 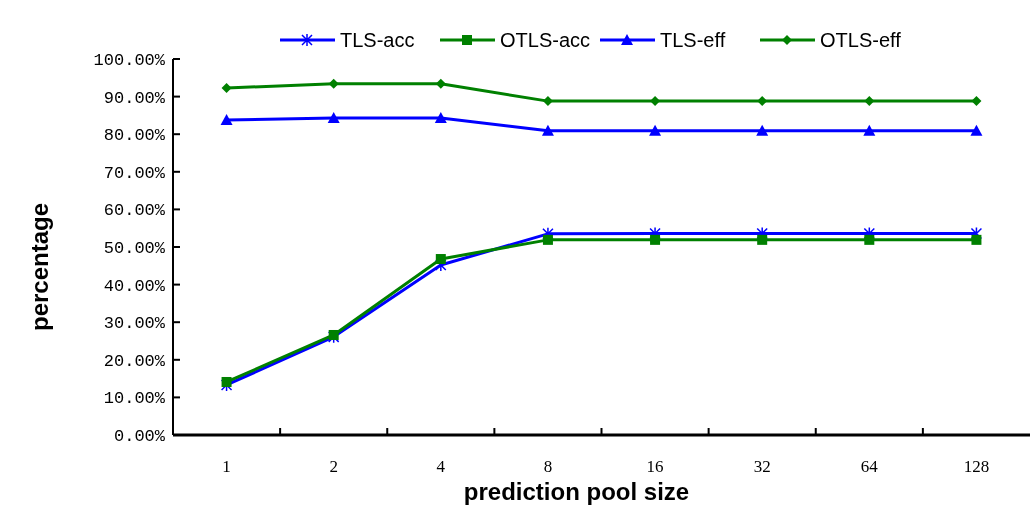 What do you see at coordinates (548, 466) in the screenshot?
I see `x-tick-label: 8` at bounding box center [548, 466].